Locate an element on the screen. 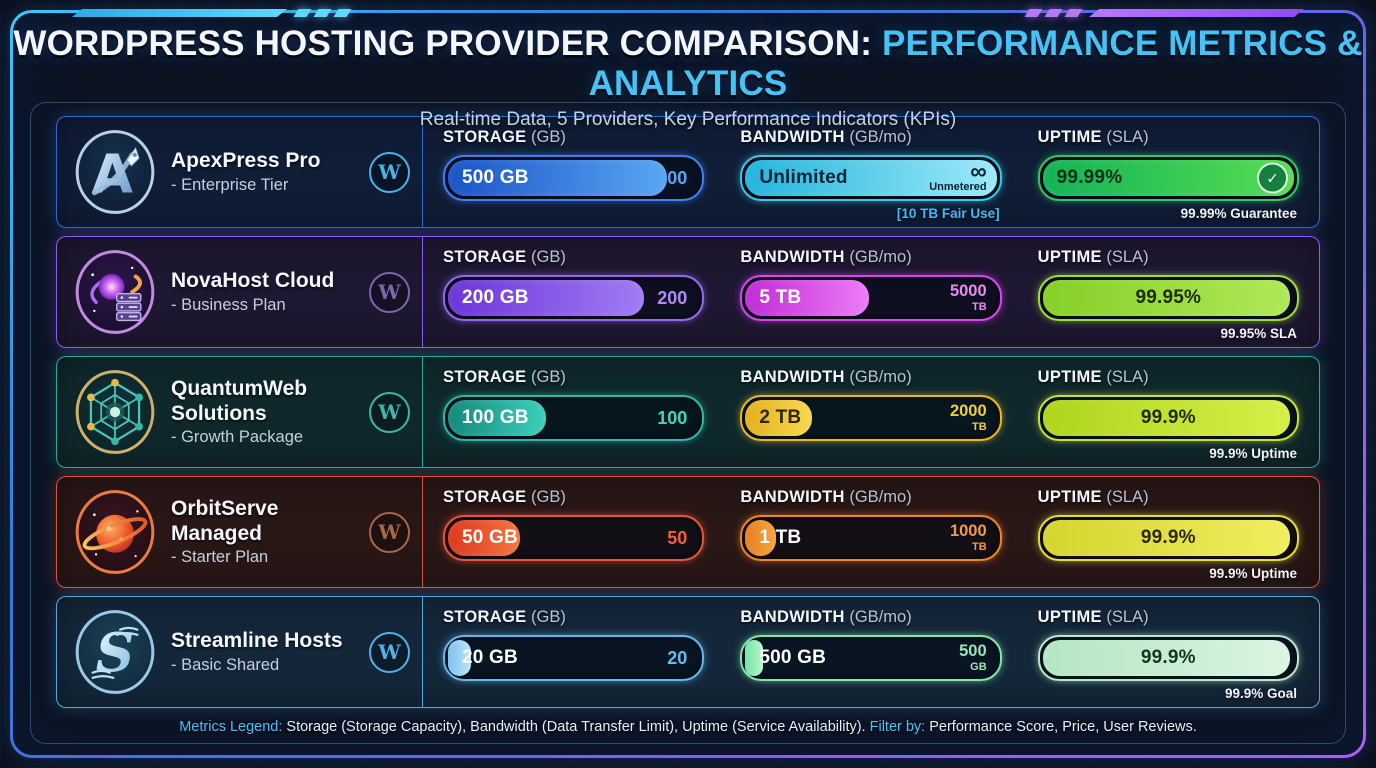  storage-bar: 500 GB 500 is located at coordinates (574, 178).